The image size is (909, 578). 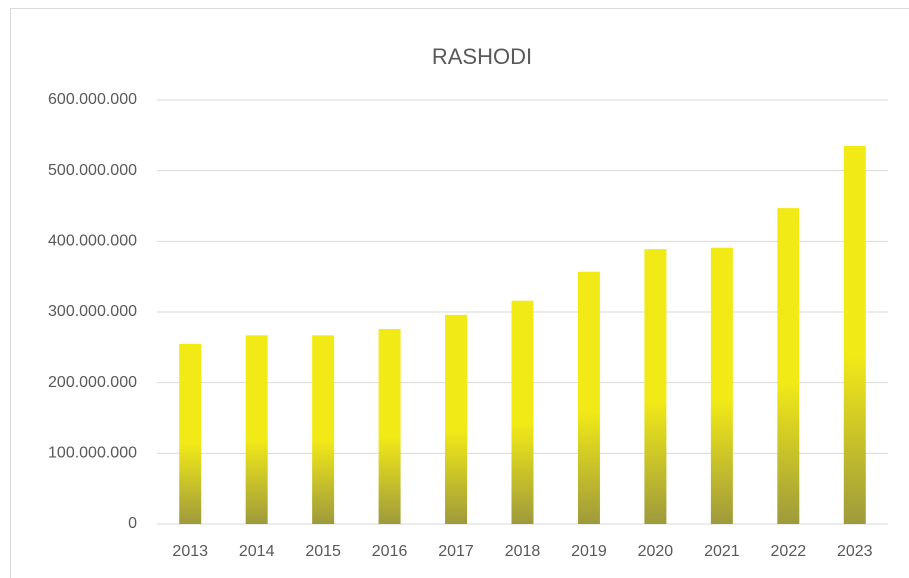 I want to click on y-tick-label: 500.000.000, so click(x=92, y=170).